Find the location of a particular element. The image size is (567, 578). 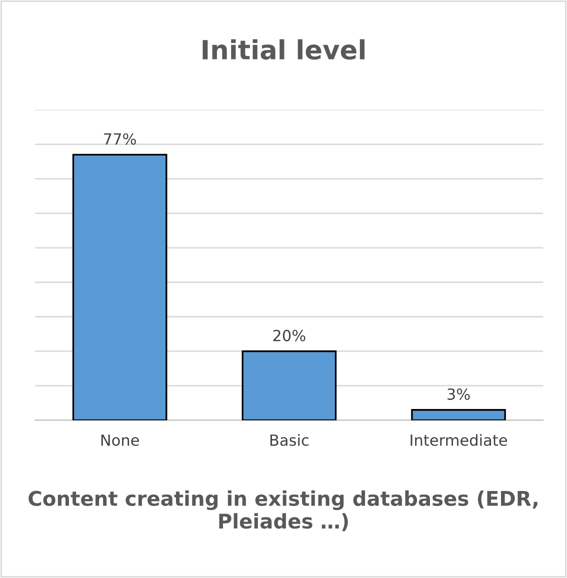

x-tick-label: Basic is located at coordinates (289, 440).